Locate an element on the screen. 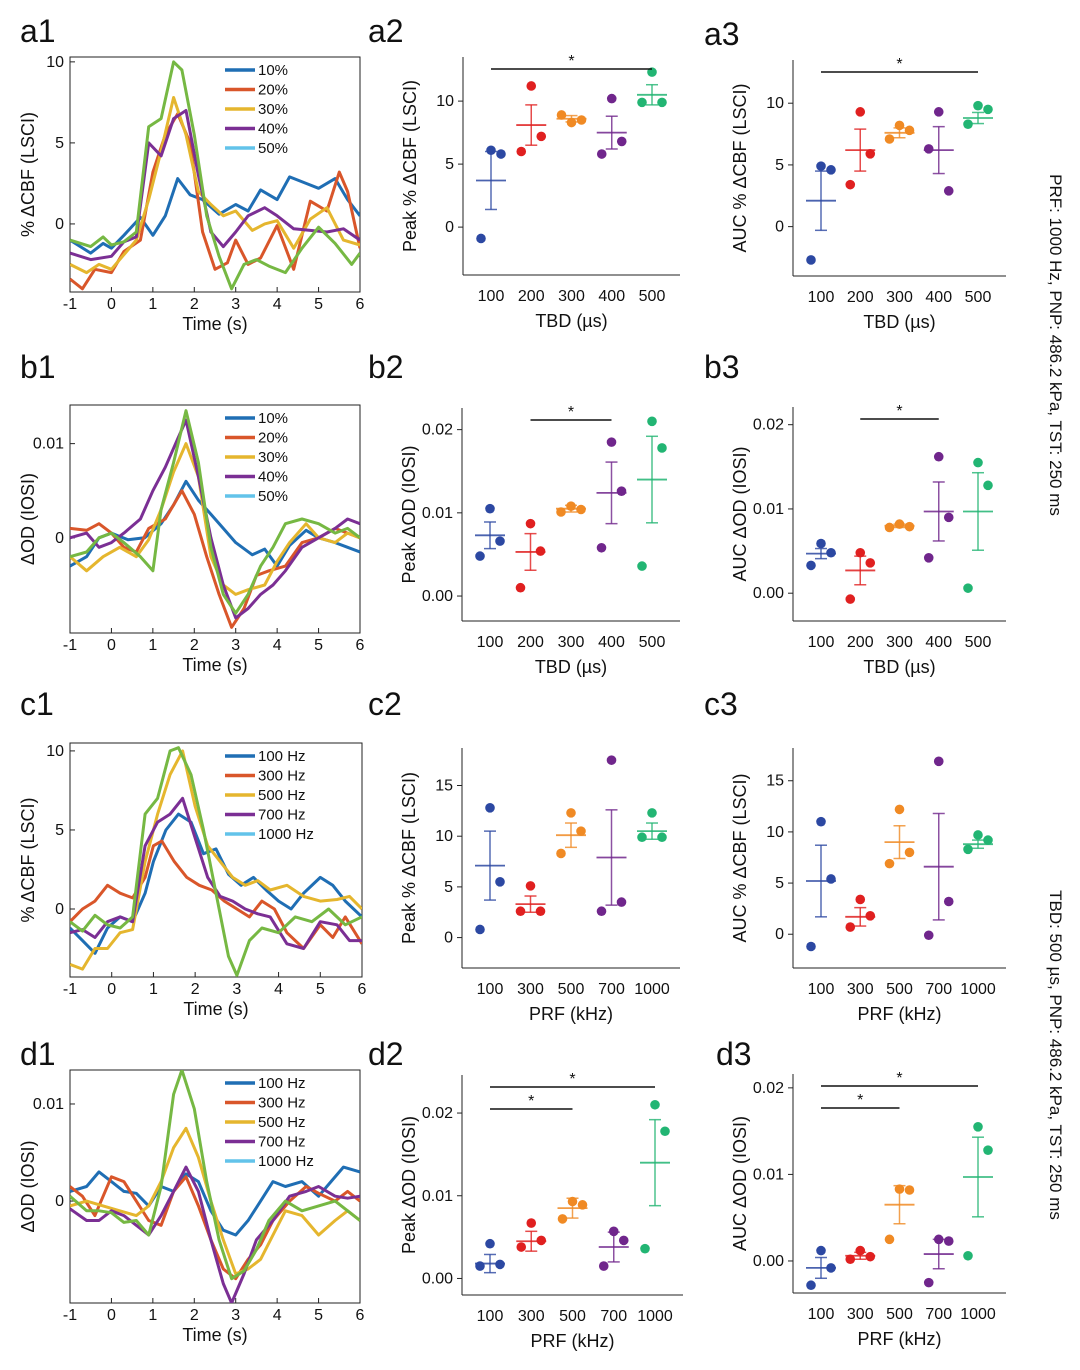  x-tick-label: 5 is located at coordinates (320, 989).